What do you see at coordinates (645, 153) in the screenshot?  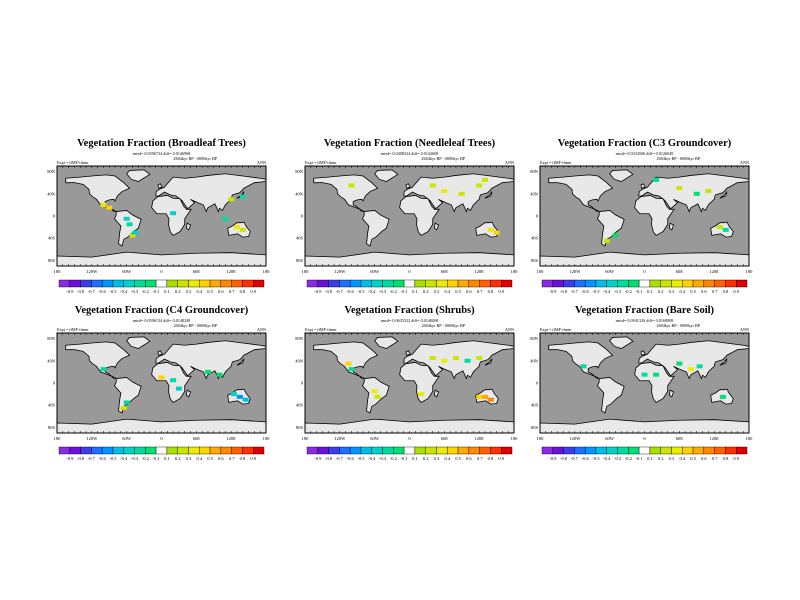 I see `stats-text: rmsd= 0.0334506 diff= 0.0126049` at bounding box center [645, 153].